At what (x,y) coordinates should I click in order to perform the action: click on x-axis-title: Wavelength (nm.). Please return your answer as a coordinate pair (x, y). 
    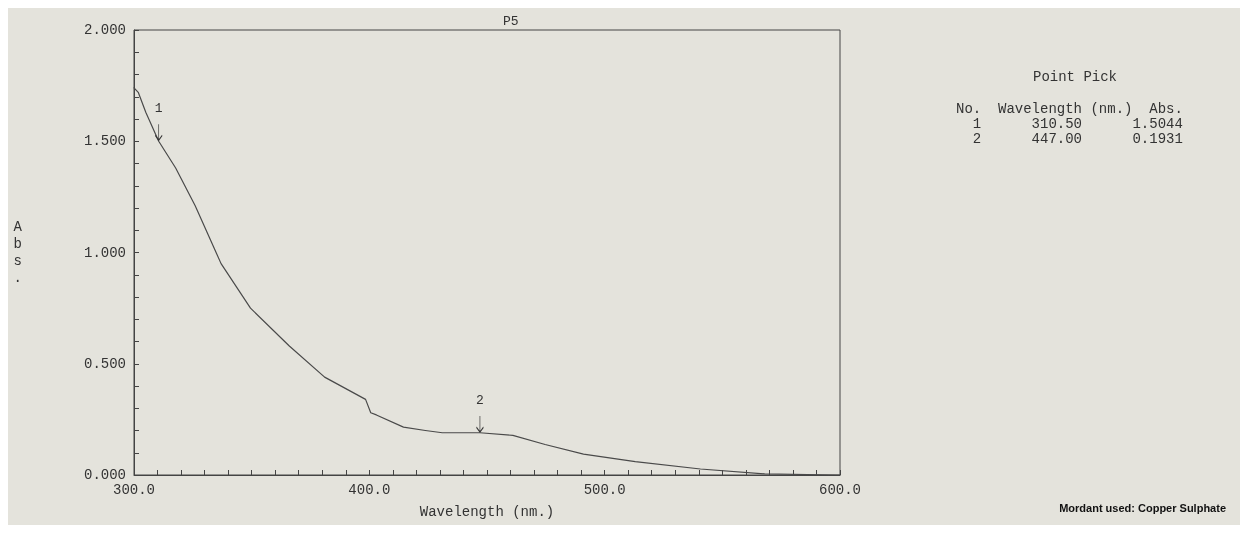
    Looking at the image, I should click on (487, 512).